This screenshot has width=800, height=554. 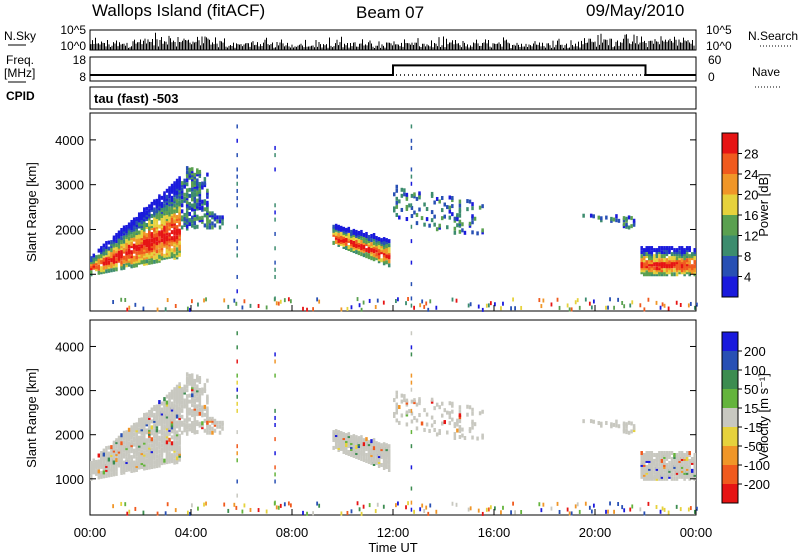 I want to click on noise-sky-trace, so click(x=392, y=41).